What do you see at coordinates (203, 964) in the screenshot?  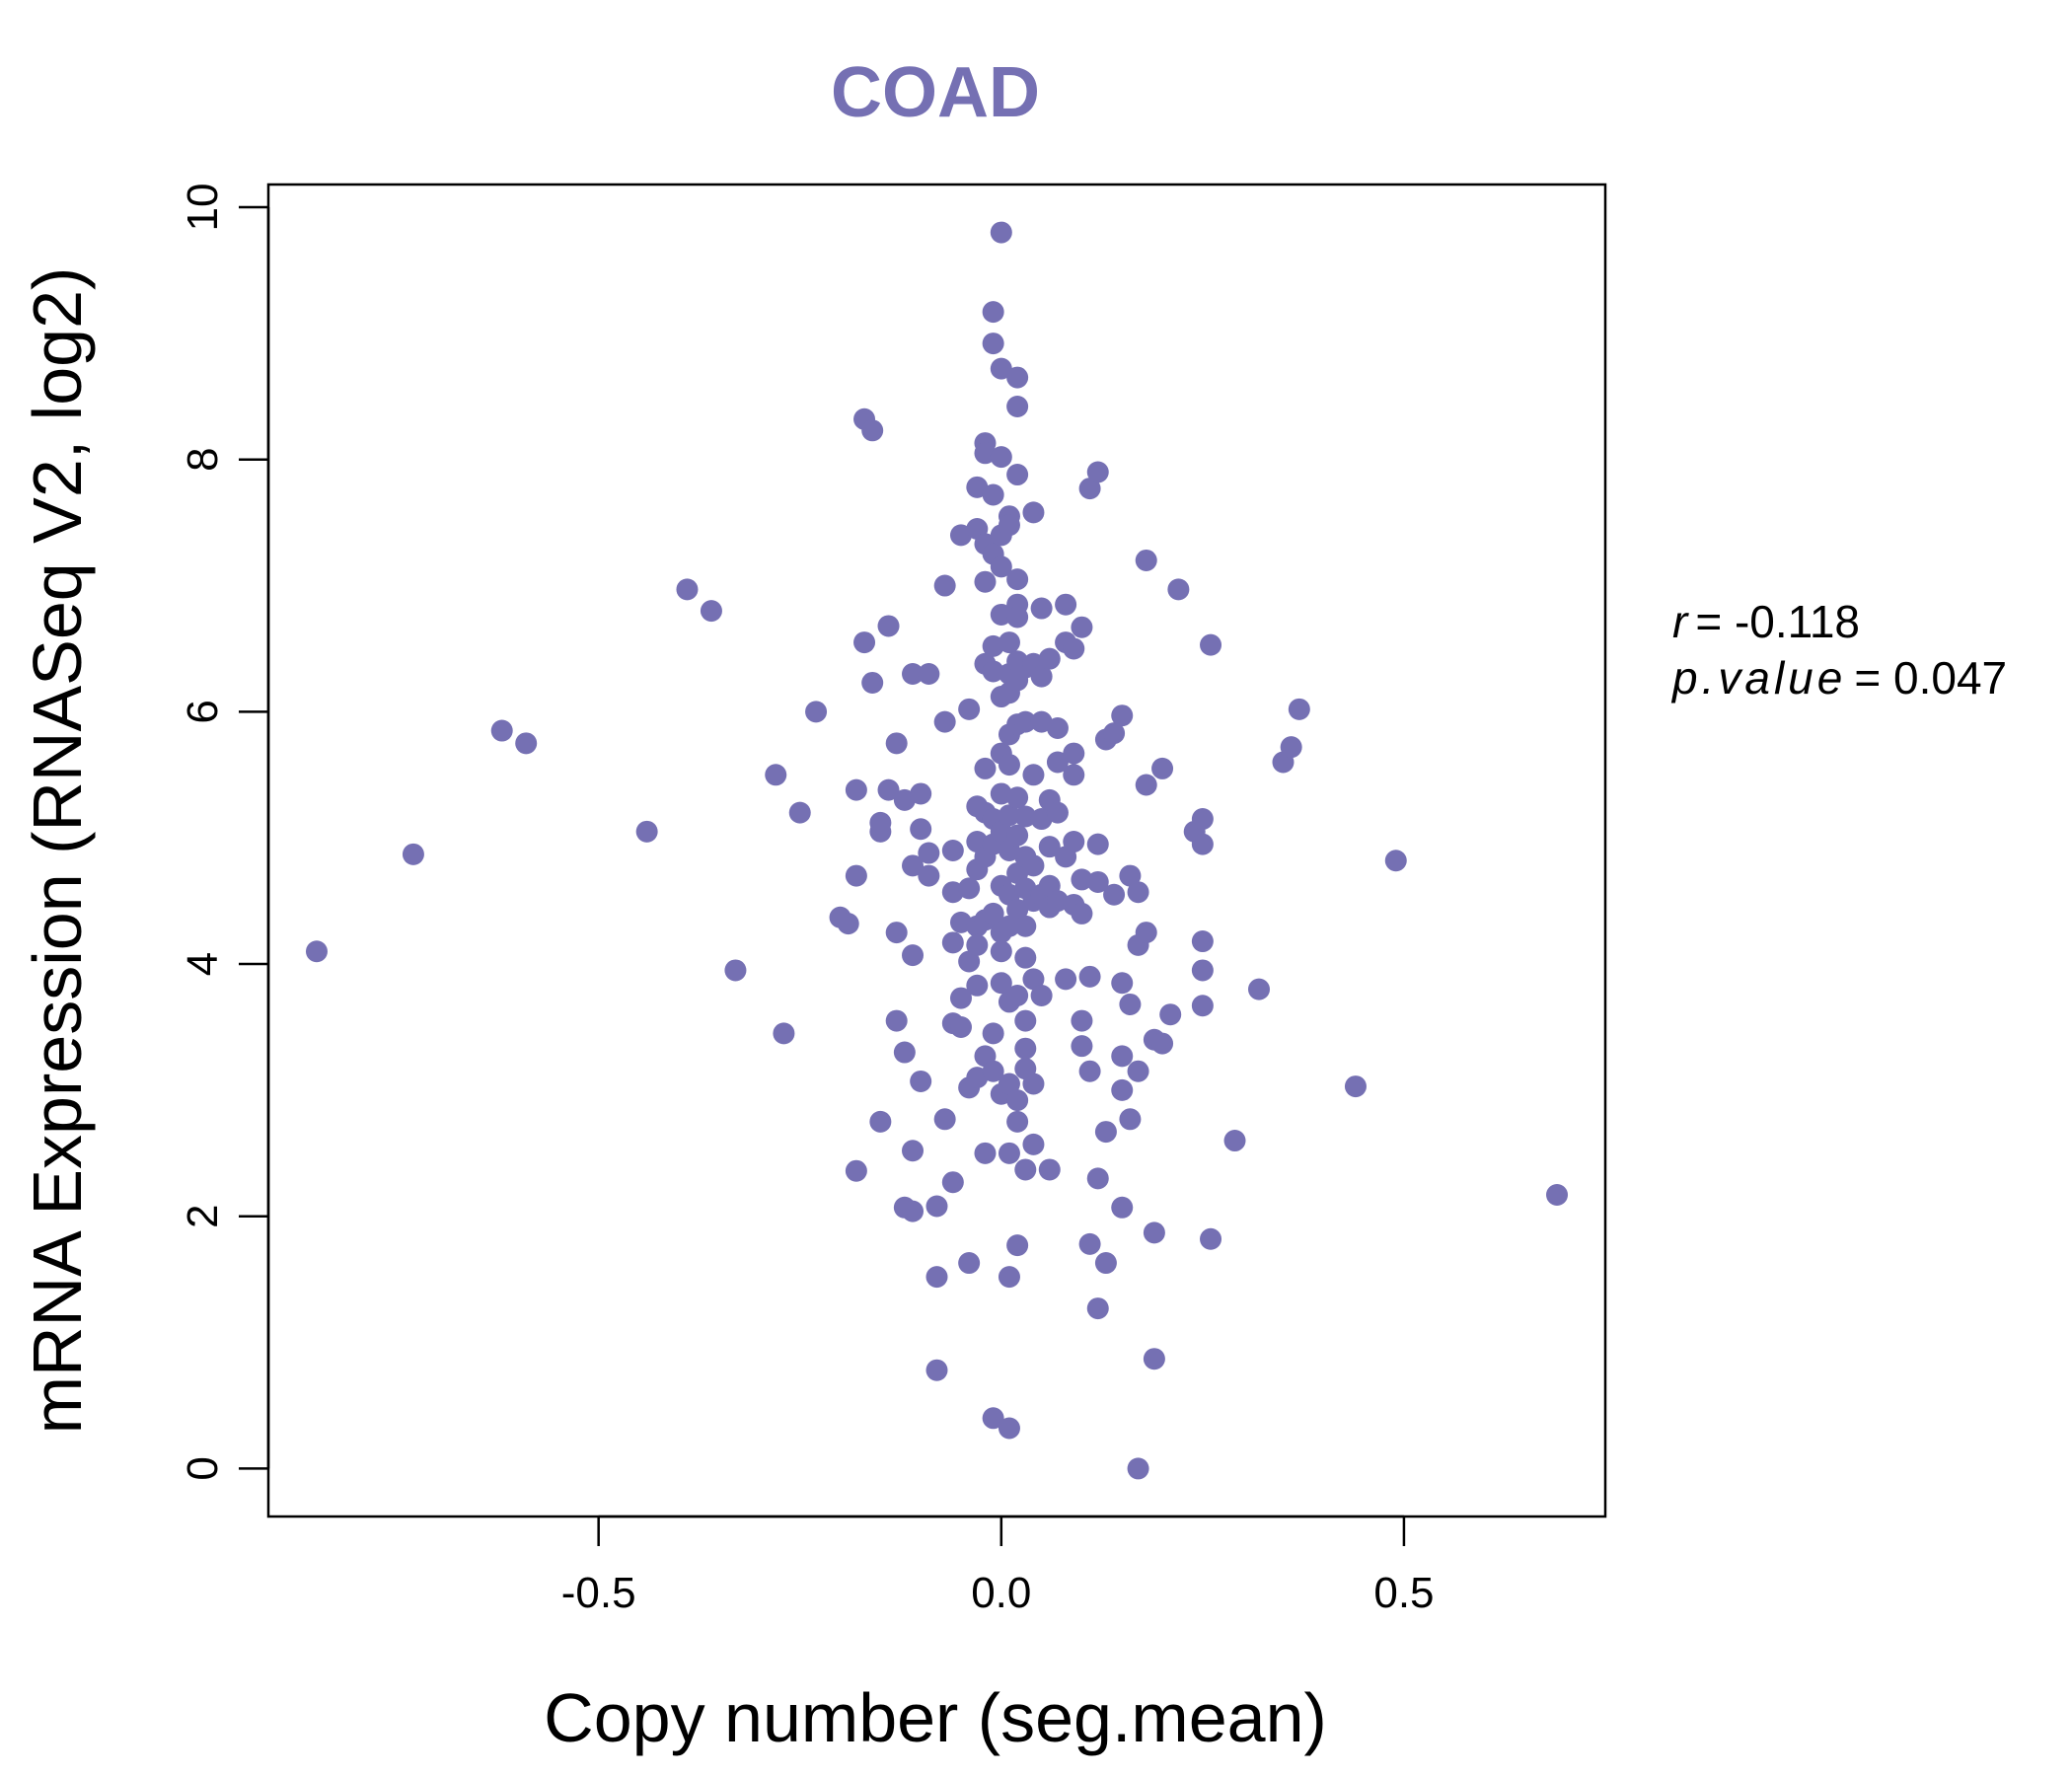 I see `y-tick-label: 4` at bounding box center [203, 964].